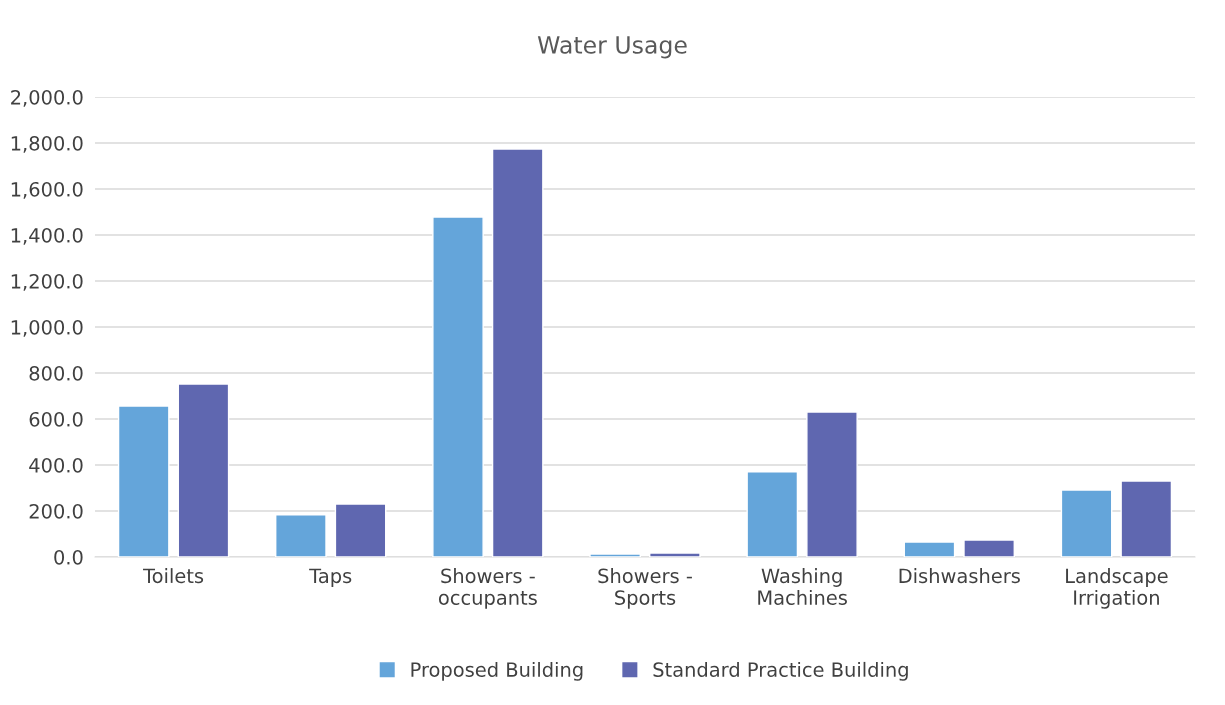 This screenshot has height=705, width=1225. Describe the element at coordinates (802, 586) in the screenshot. I see `x-tick-label: Washing Machines` at that location.